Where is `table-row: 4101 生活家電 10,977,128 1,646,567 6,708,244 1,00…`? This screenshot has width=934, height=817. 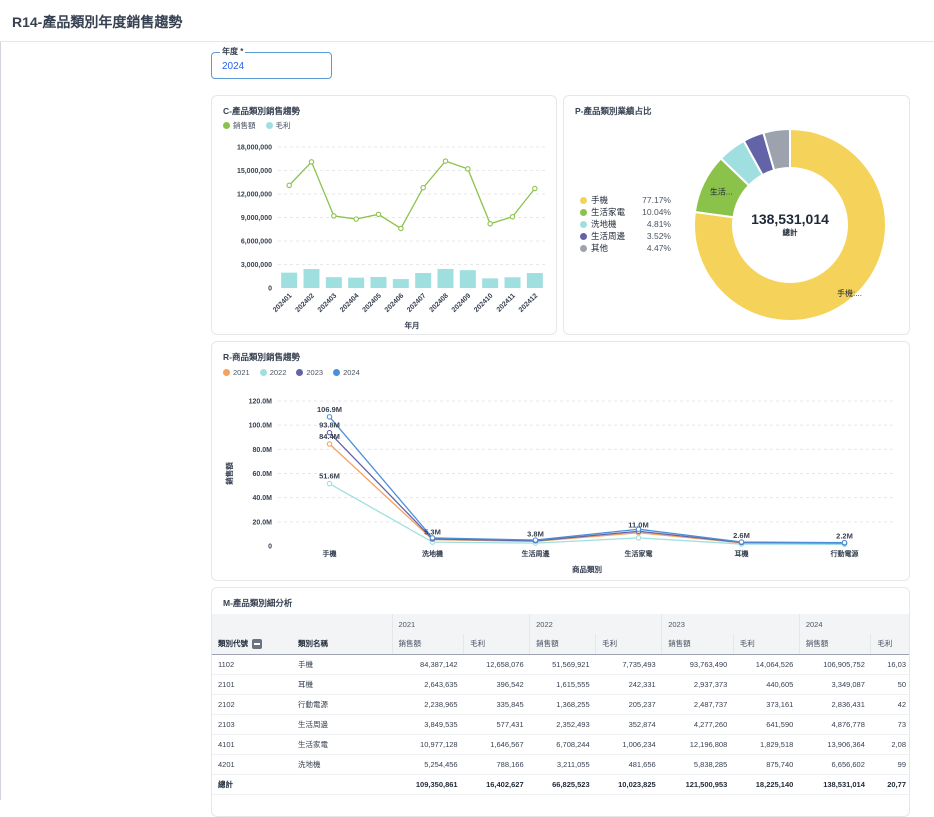
table-row: 4101 生活家電 10,977,128 1,646,567 6,708,244 1,00… is located at coordinates (560, 744).